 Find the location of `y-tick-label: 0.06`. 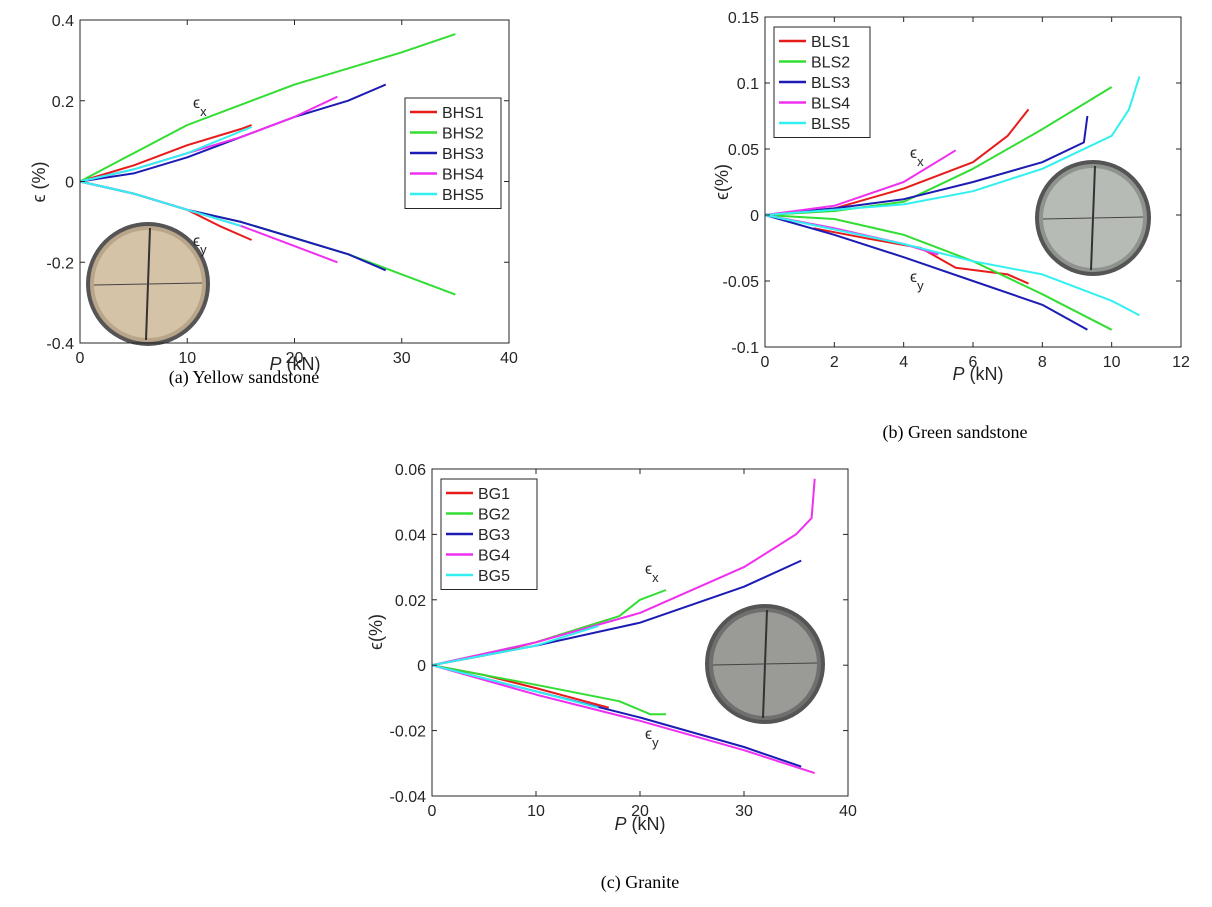

y-tick-label: 0.06 is located at coordinates (410, 470).